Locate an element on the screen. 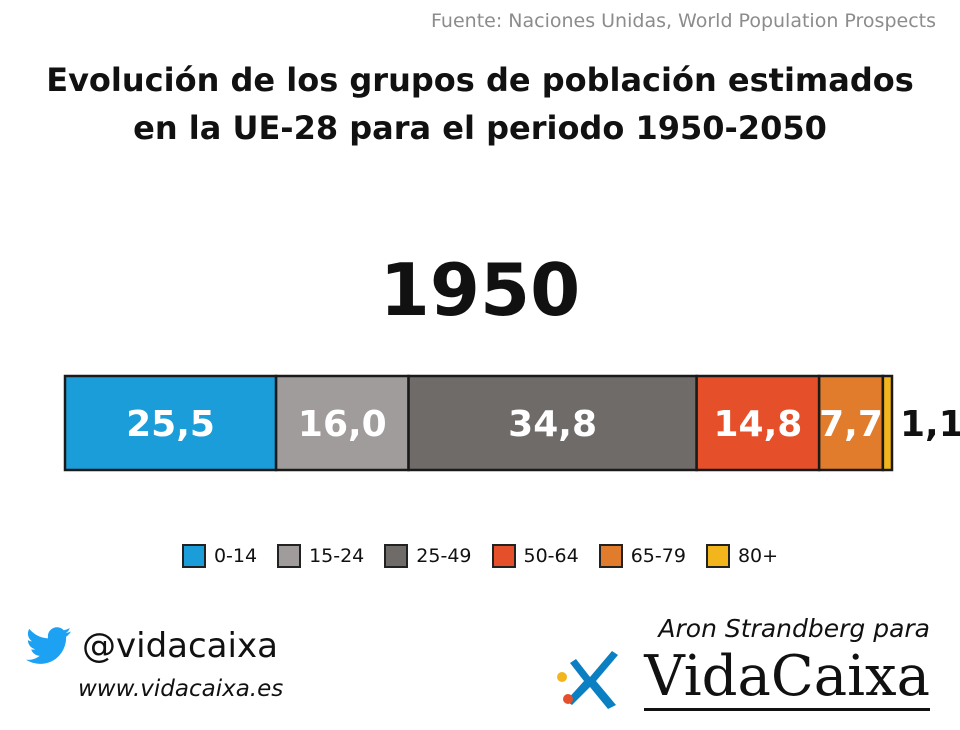  data-label-50-64: 14,8 is located at coordinates (757, 424).